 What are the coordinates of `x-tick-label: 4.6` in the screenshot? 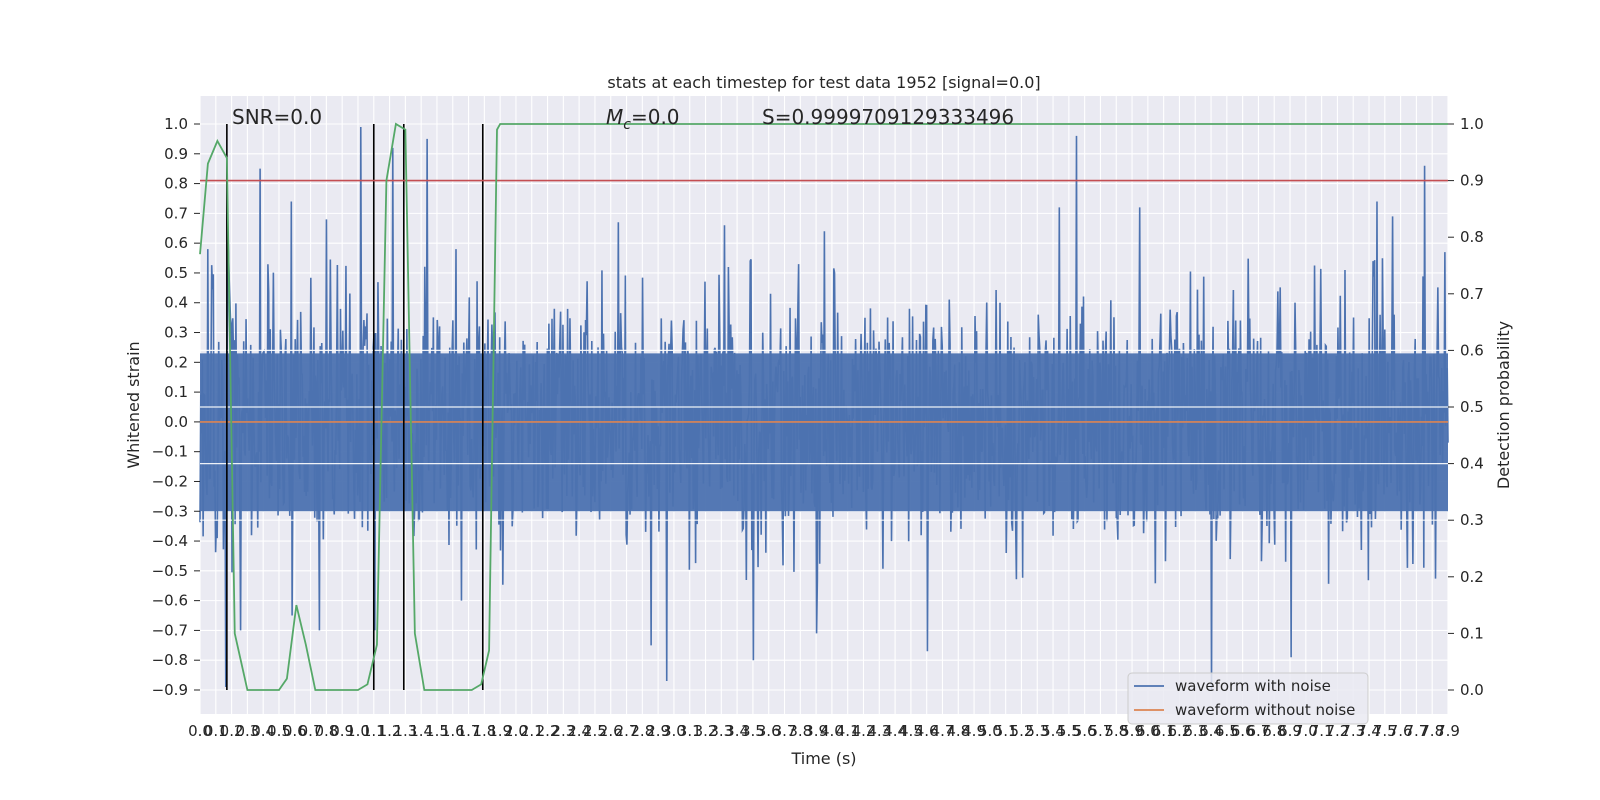 It's located at (927, 731).